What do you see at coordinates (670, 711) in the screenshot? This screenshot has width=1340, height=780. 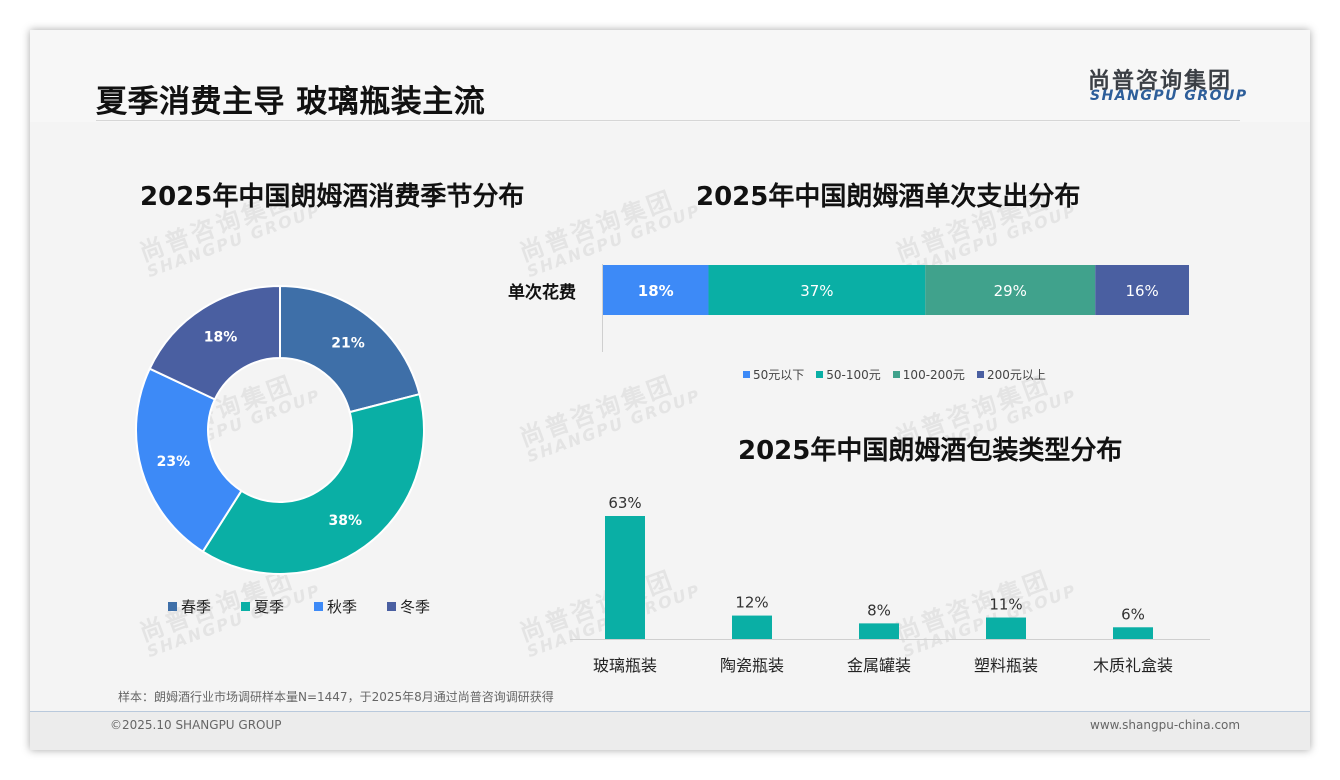 I see `footer-divider` at bounding box center [670, 711].